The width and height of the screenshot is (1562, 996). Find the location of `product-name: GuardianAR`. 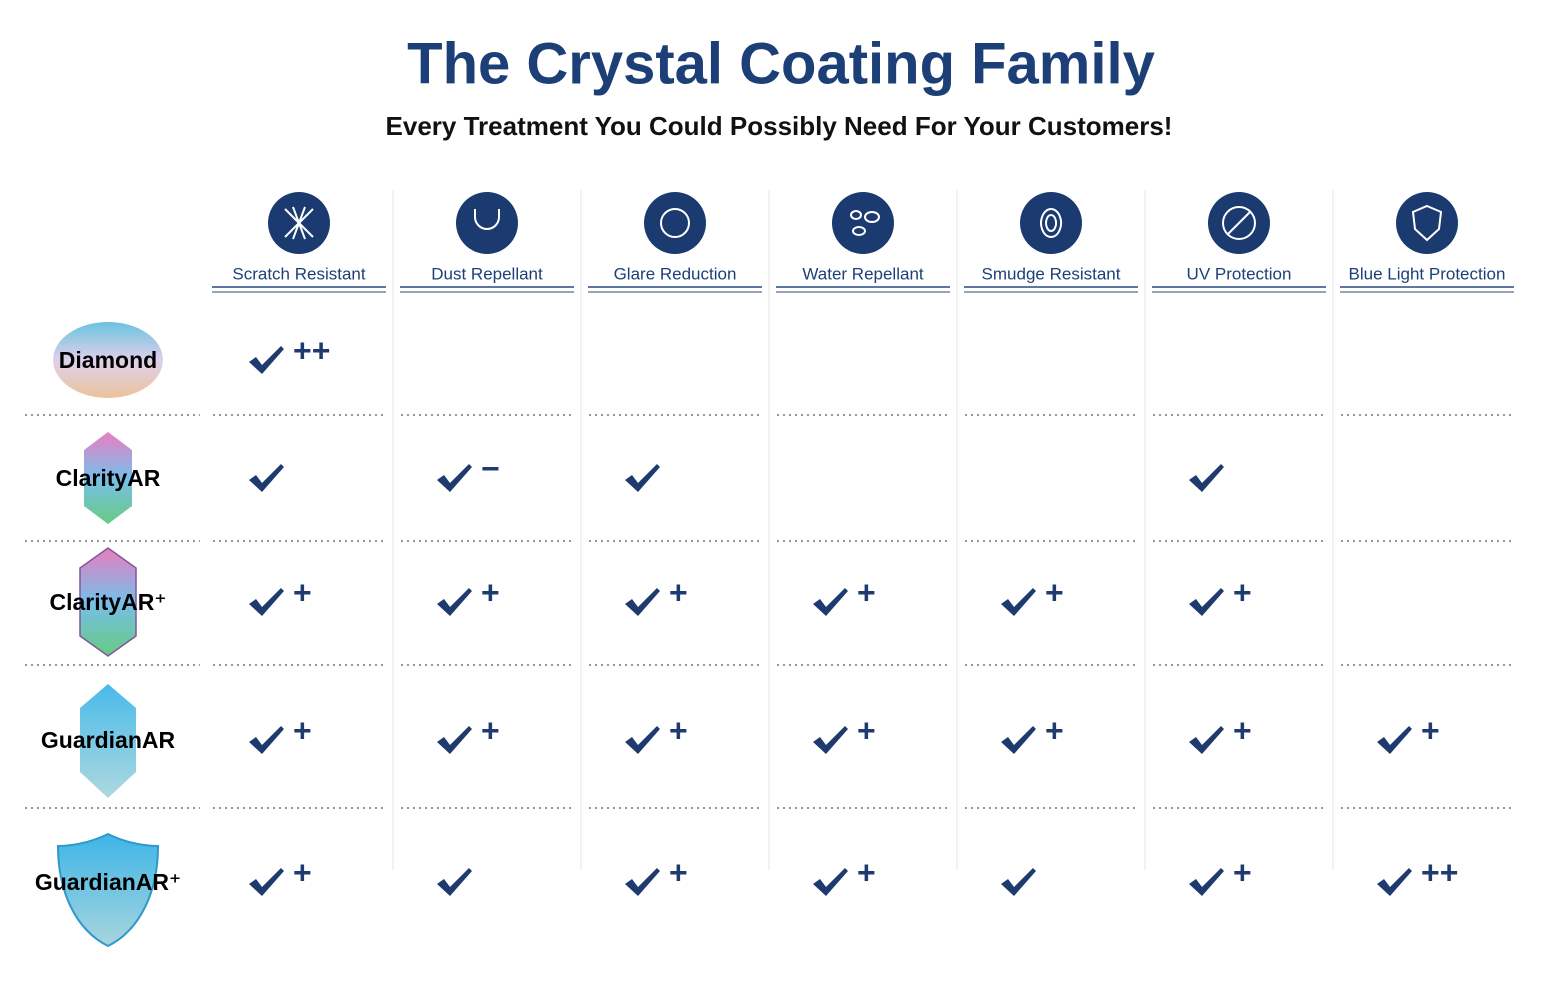

product-name: GuardianAR is located at coordinates (108, 740).